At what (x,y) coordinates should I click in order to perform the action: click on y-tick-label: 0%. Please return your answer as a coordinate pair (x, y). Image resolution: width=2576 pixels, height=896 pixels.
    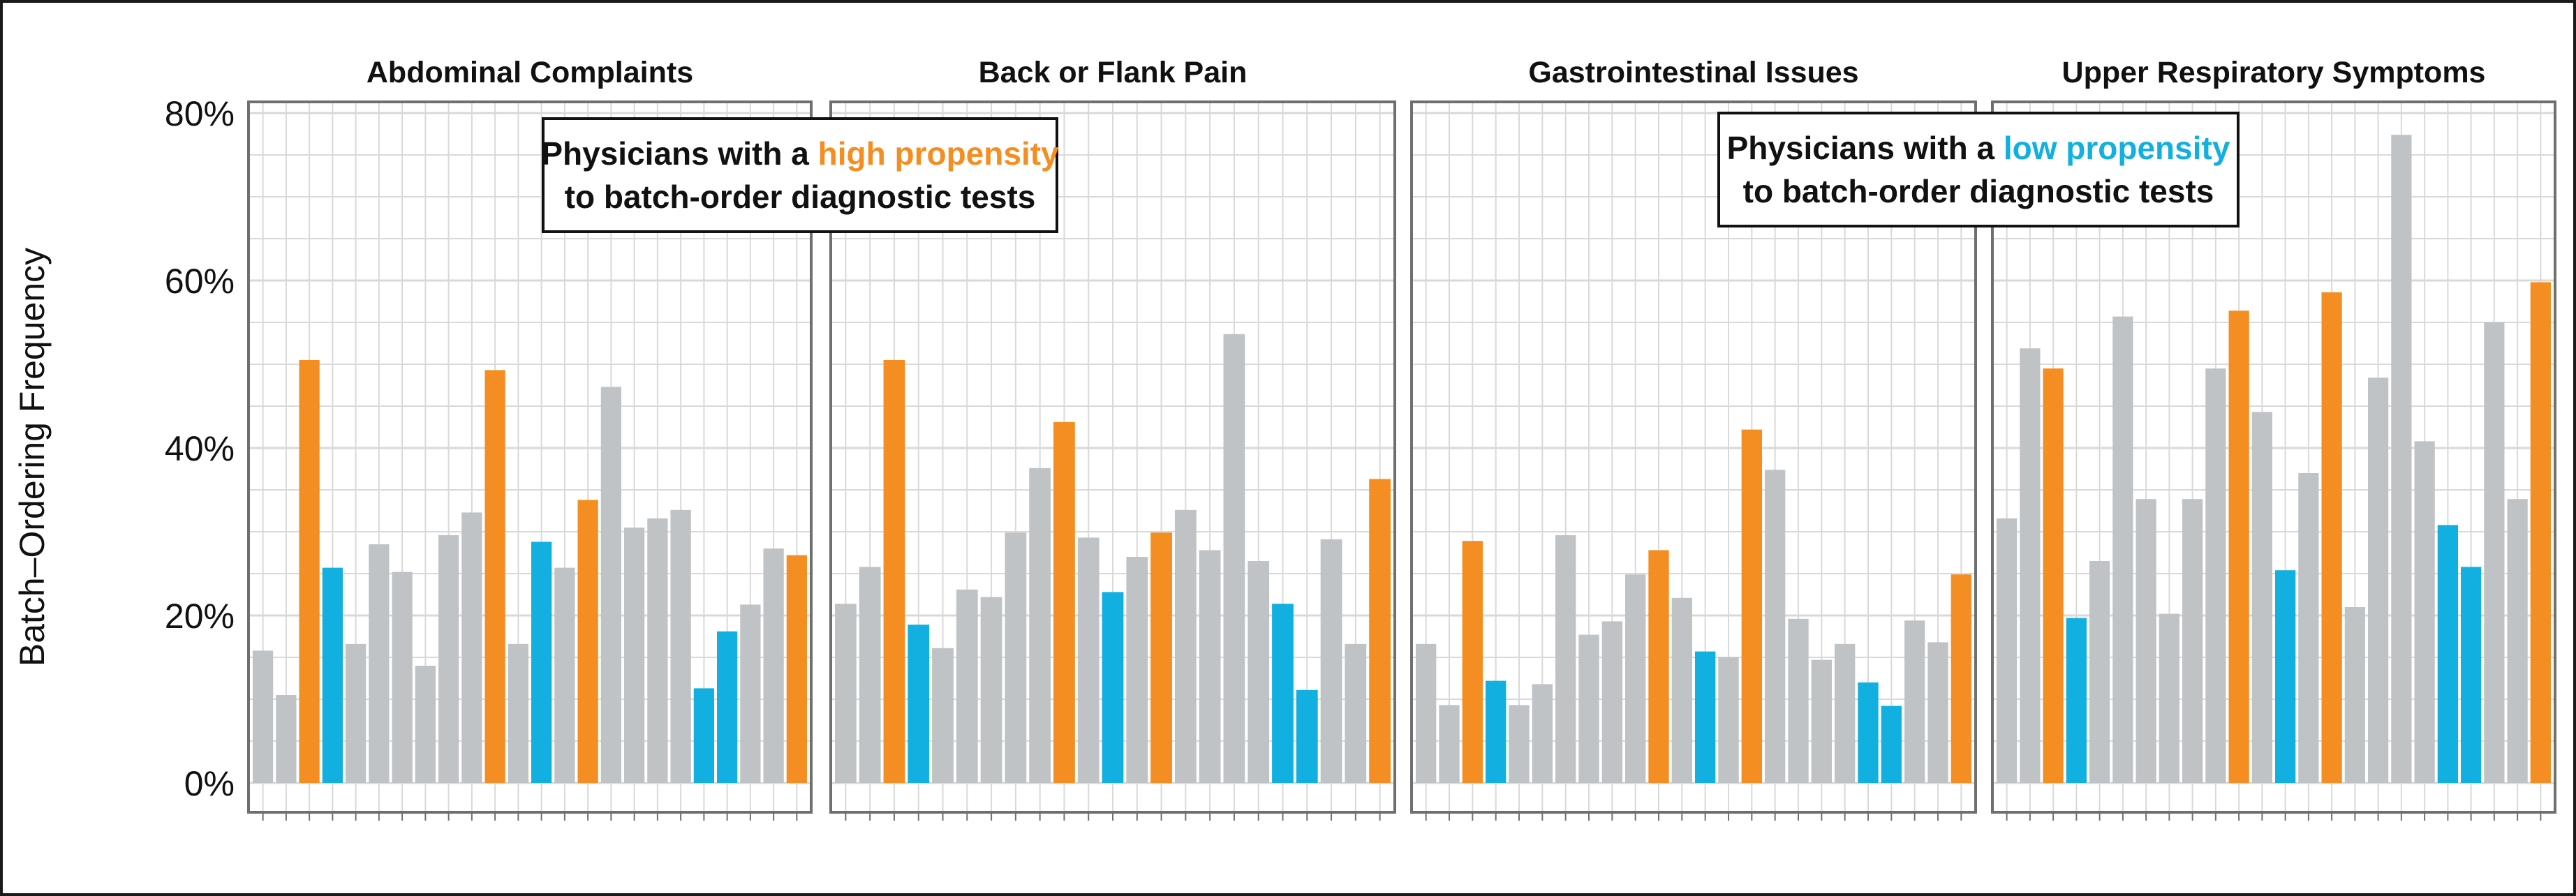
    Looking at the image, I should click on (209, 783).